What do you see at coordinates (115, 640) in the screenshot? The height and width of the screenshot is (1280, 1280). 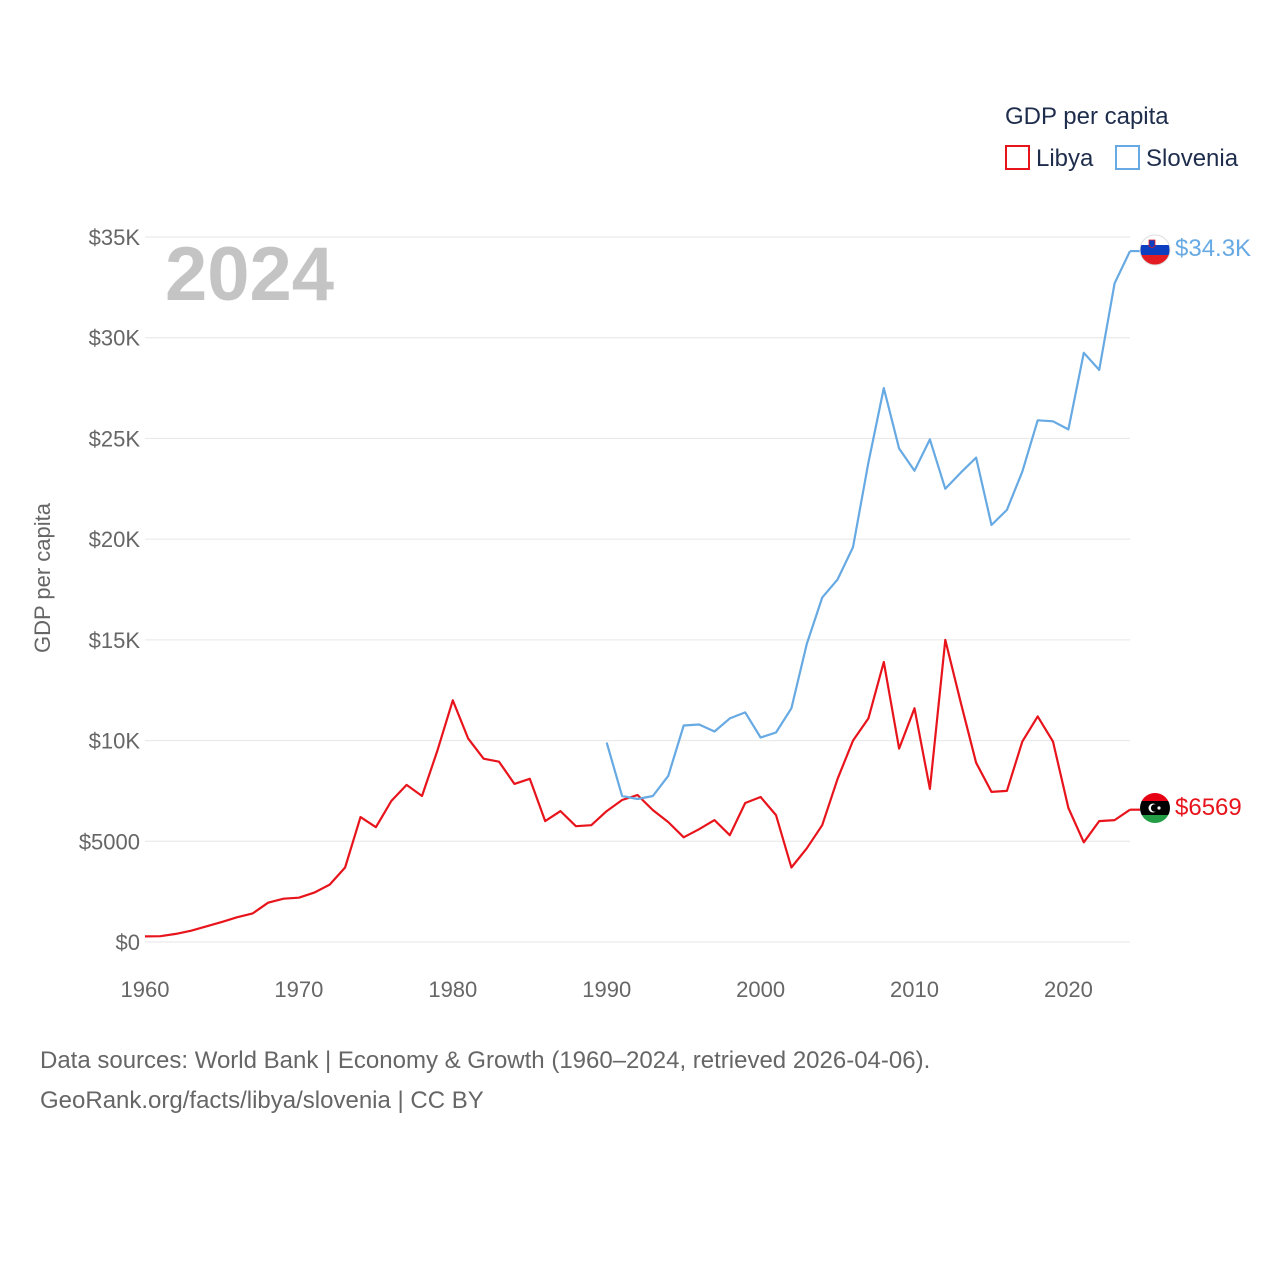 I see `y-tick-label: $15K` at bounding box center [115, 640].